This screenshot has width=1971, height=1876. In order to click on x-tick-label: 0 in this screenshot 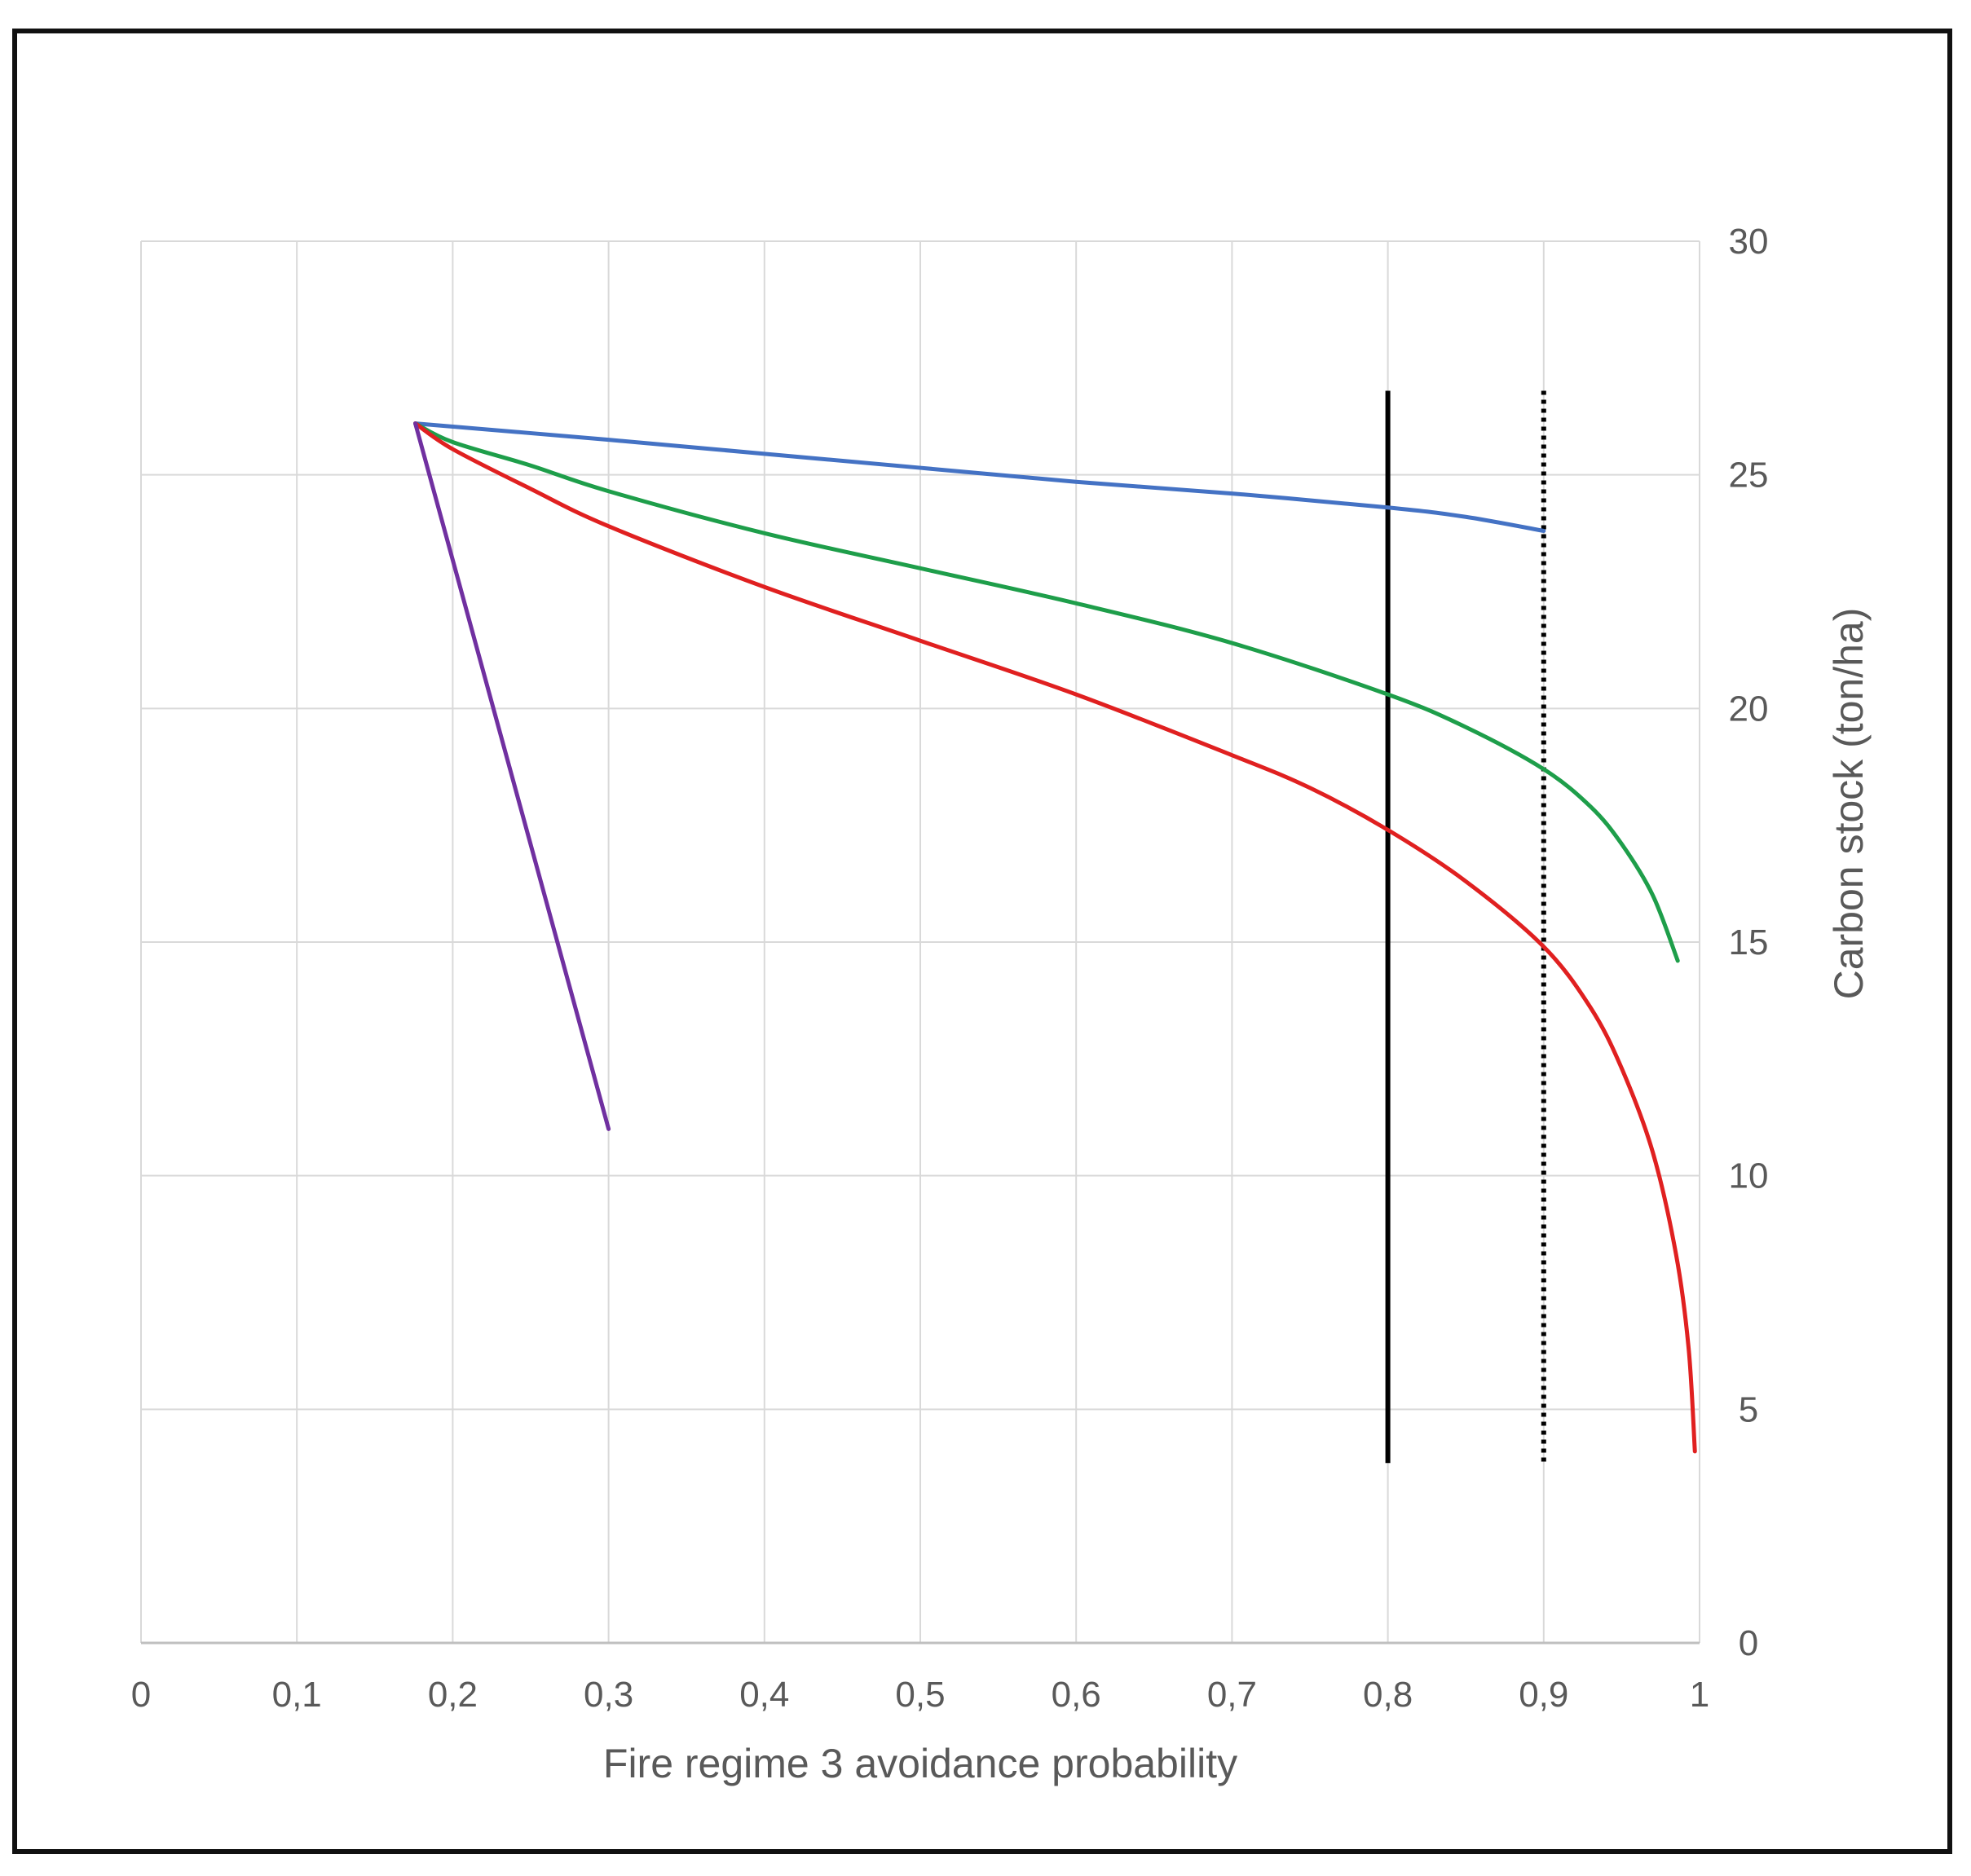, I will do `click(141, 1695)`.